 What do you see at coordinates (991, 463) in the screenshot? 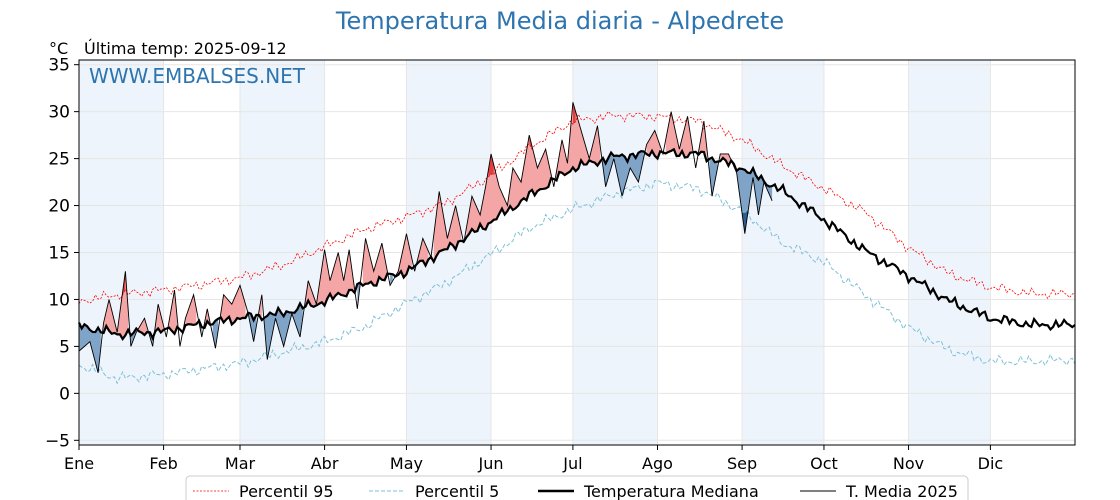
I see `x-tick-label: Dic` at bounding box center [991, 463].